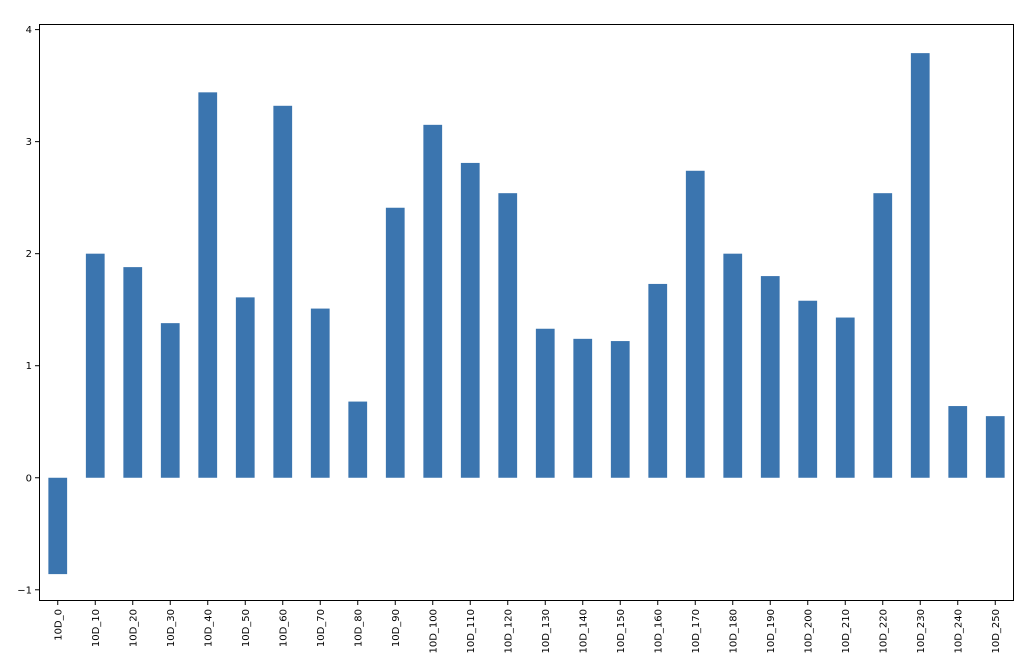 The width and height of the screenshot is (1024, 671). What do you see at coordinates (883, 631) in the screenshot?
I see `x-tick-label: 10D_220` at bounding box center [883, 631].